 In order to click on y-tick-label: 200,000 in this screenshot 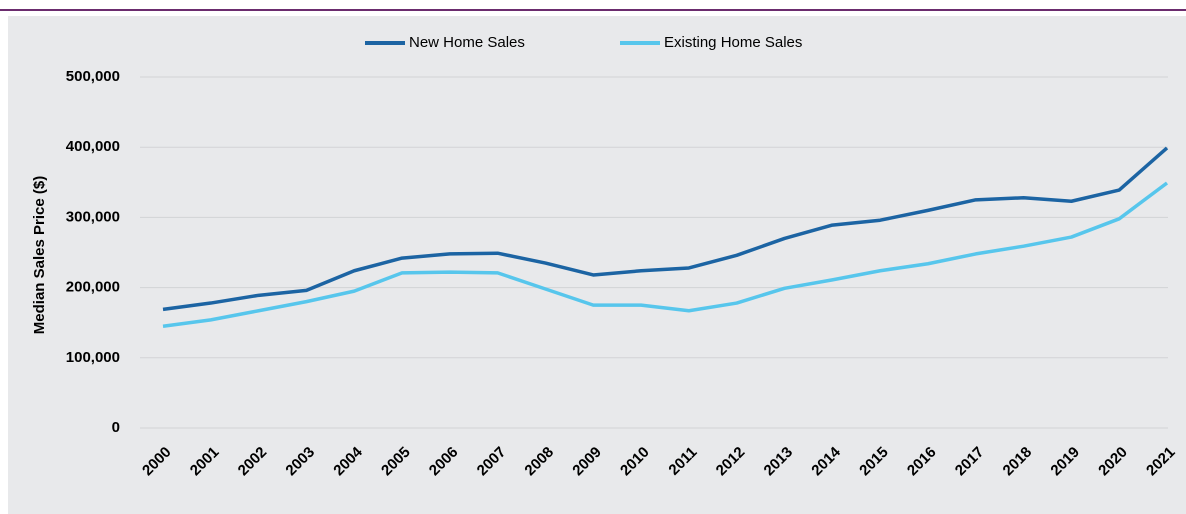, I will do `click(93, 287)`.